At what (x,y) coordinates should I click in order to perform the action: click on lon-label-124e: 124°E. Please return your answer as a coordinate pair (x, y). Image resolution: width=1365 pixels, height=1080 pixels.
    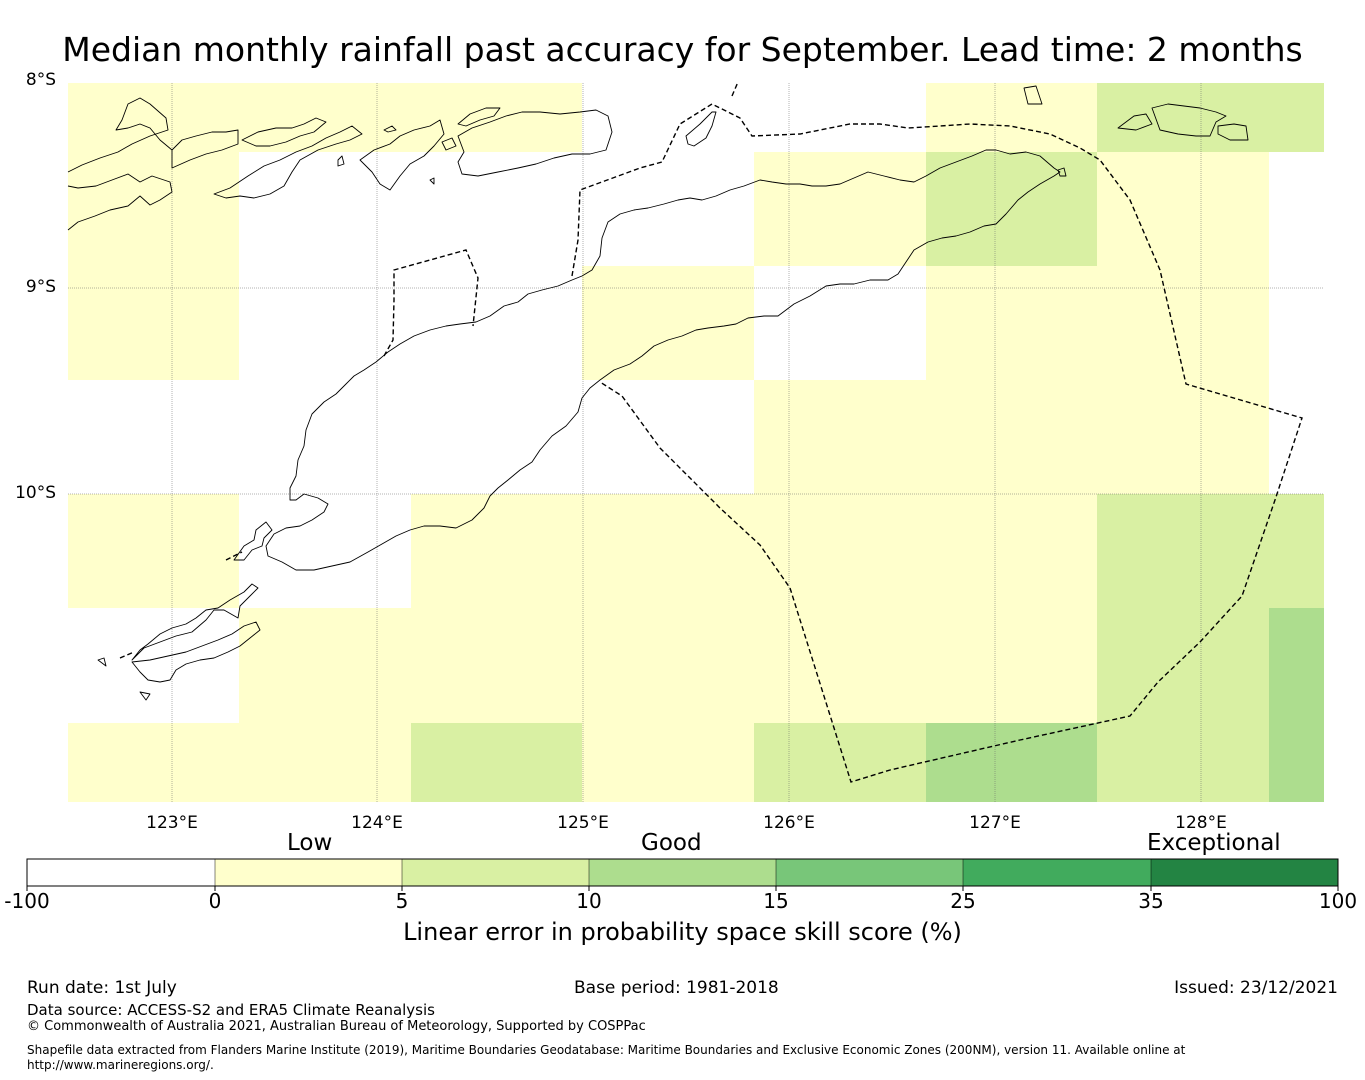
    Looking at the image, I should click on (377, 823).